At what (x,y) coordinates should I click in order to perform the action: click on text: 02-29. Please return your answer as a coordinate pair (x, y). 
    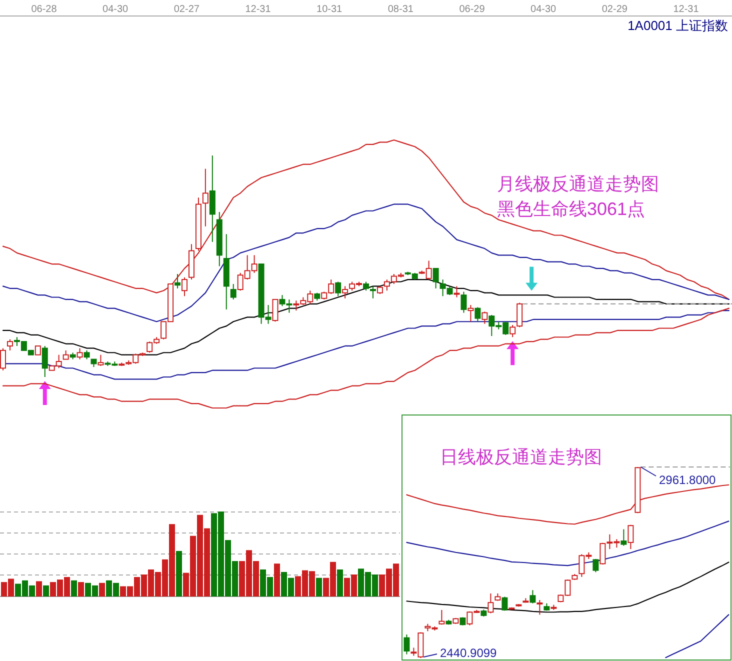
    Looking at the image, I should click on (615, 9).